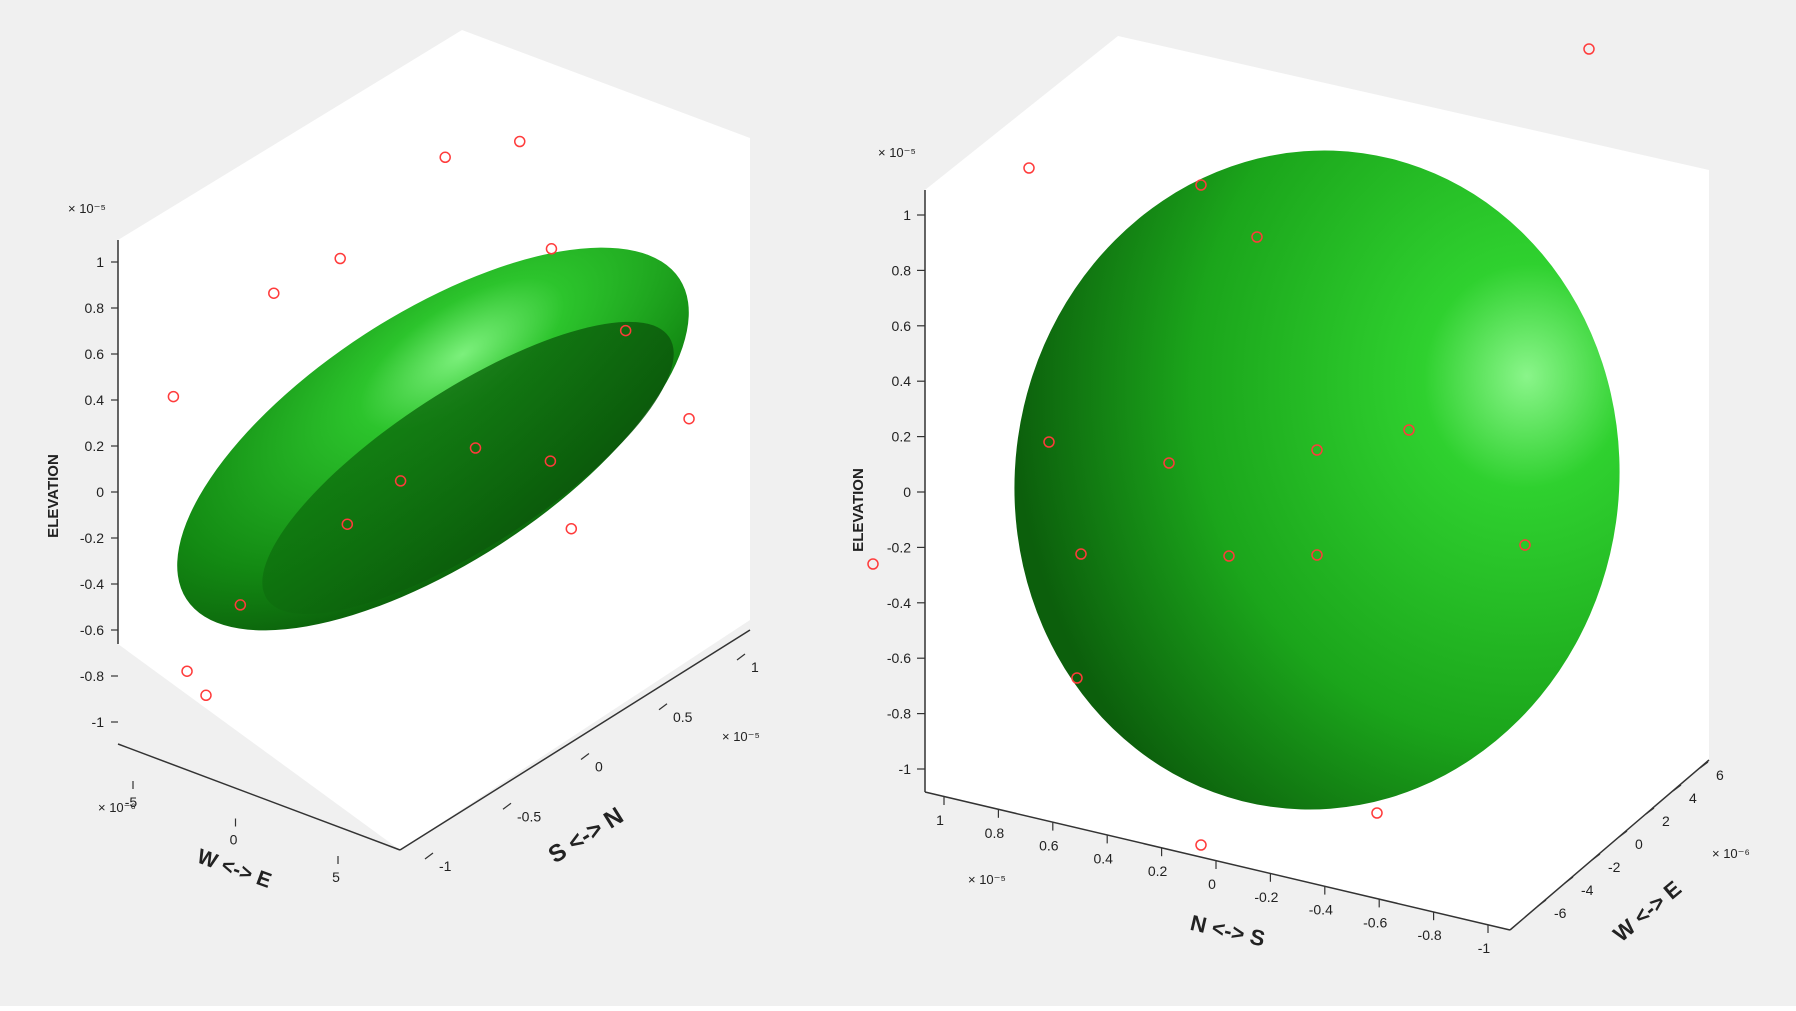  I want to click on right-z-label: ELEVATION, so click(858, 510).